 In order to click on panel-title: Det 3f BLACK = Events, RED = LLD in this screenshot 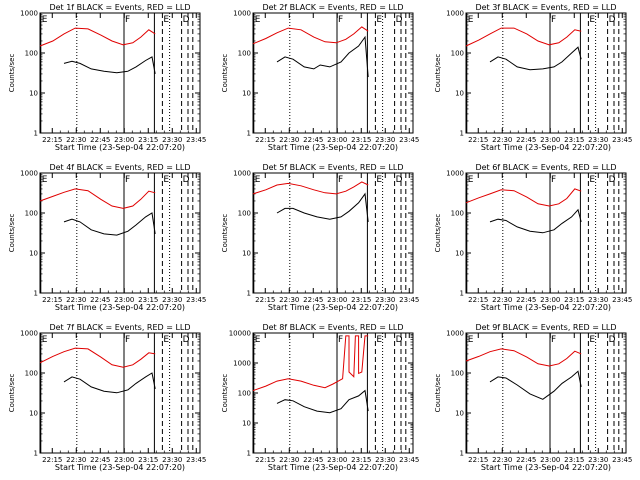, I will do `click(545, 7)`.